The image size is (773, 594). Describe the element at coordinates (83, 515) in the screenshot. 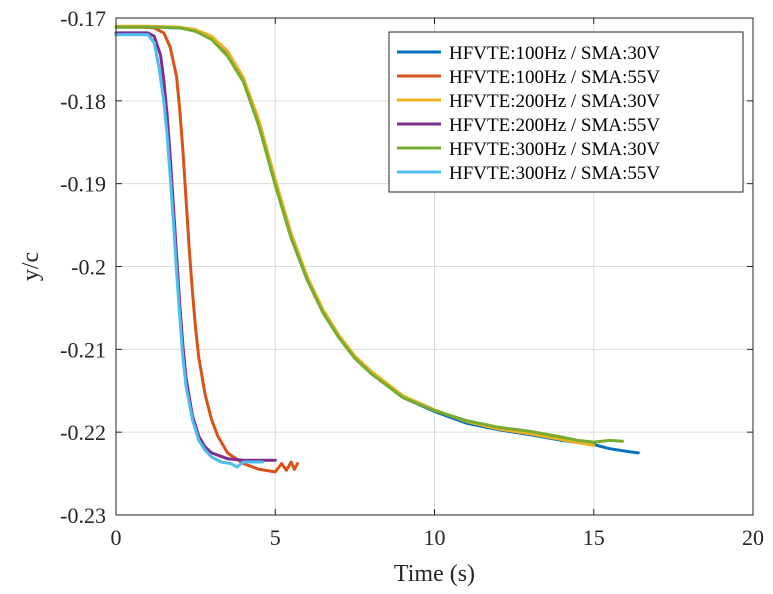

I see `y-tick-label: -0.23` at that location.